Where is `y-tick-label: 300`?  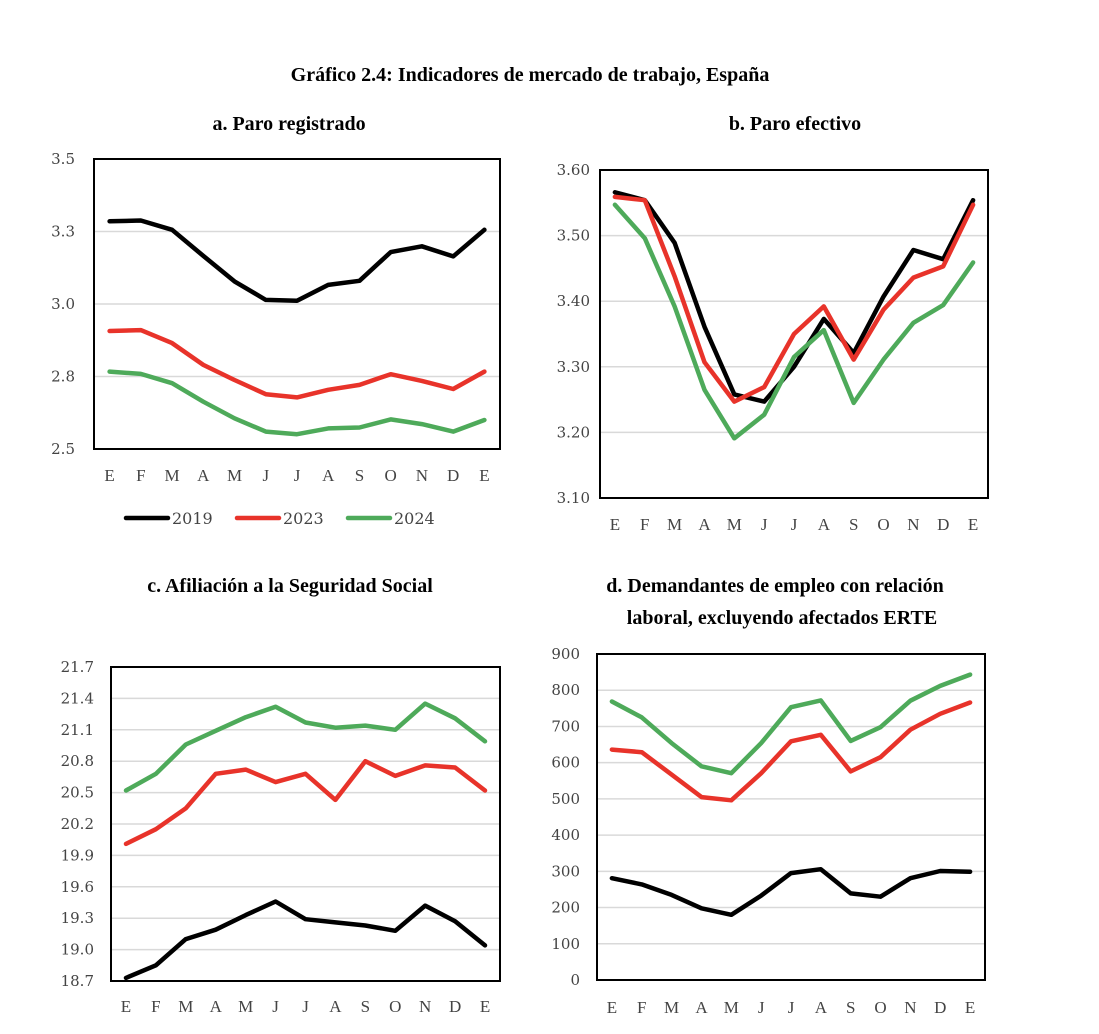 y-tick-label: 300 is located at coordinates (565, 871).